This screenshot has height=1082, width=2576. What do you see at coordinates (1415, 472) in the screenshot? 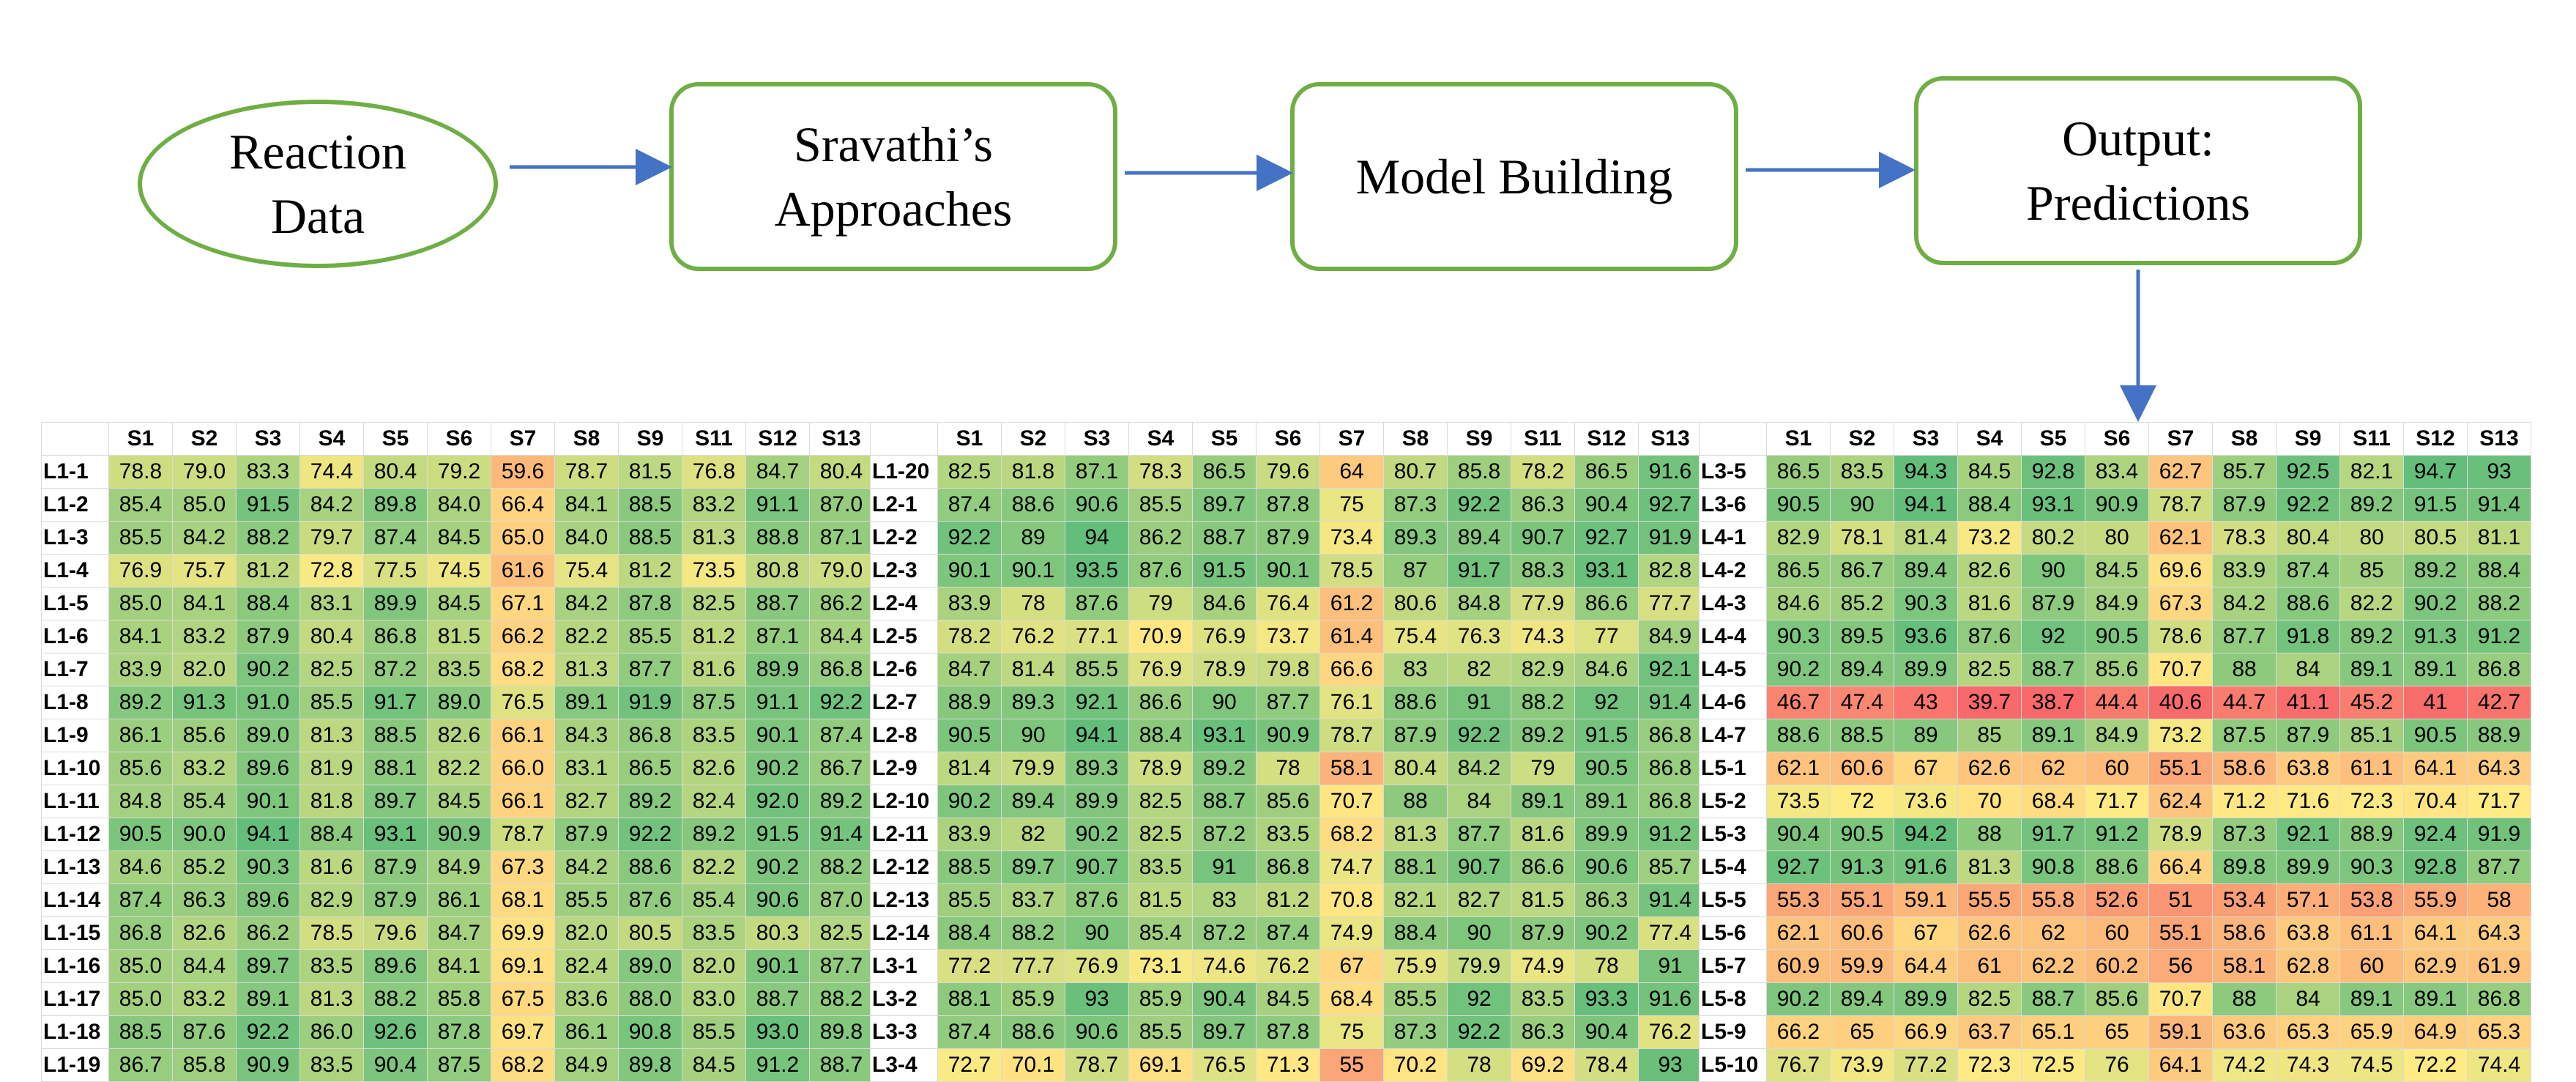
I see `heatmap-cell: 80.7` at bounding box center [1415, 472].